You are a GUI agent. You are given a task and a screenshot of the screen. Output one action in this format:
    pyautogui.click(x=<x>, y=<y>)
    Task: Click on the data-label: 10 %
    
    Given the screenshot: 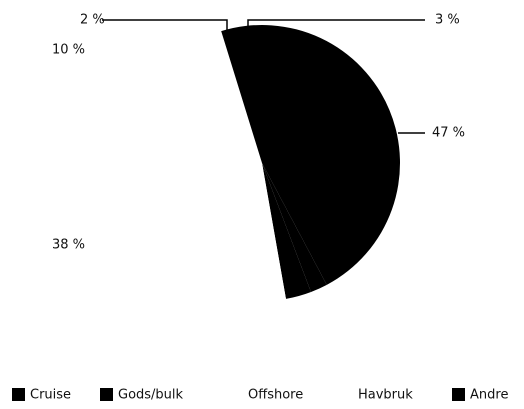 What is the action you would take?
    pyautogui.click(x=68, y=50)
    